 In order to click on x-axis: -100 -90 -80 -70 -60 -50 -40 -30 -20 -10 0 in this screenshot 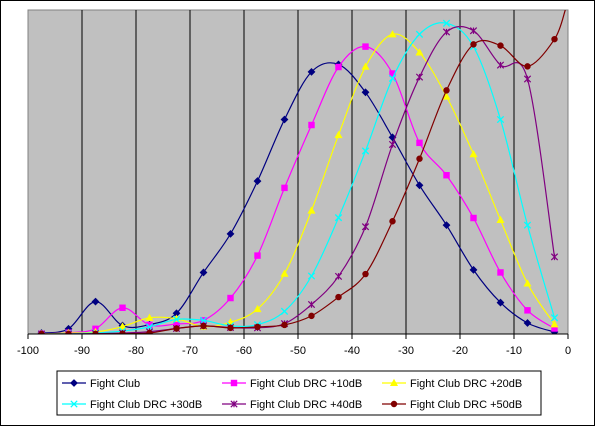, I will do `click(294, 345)`.